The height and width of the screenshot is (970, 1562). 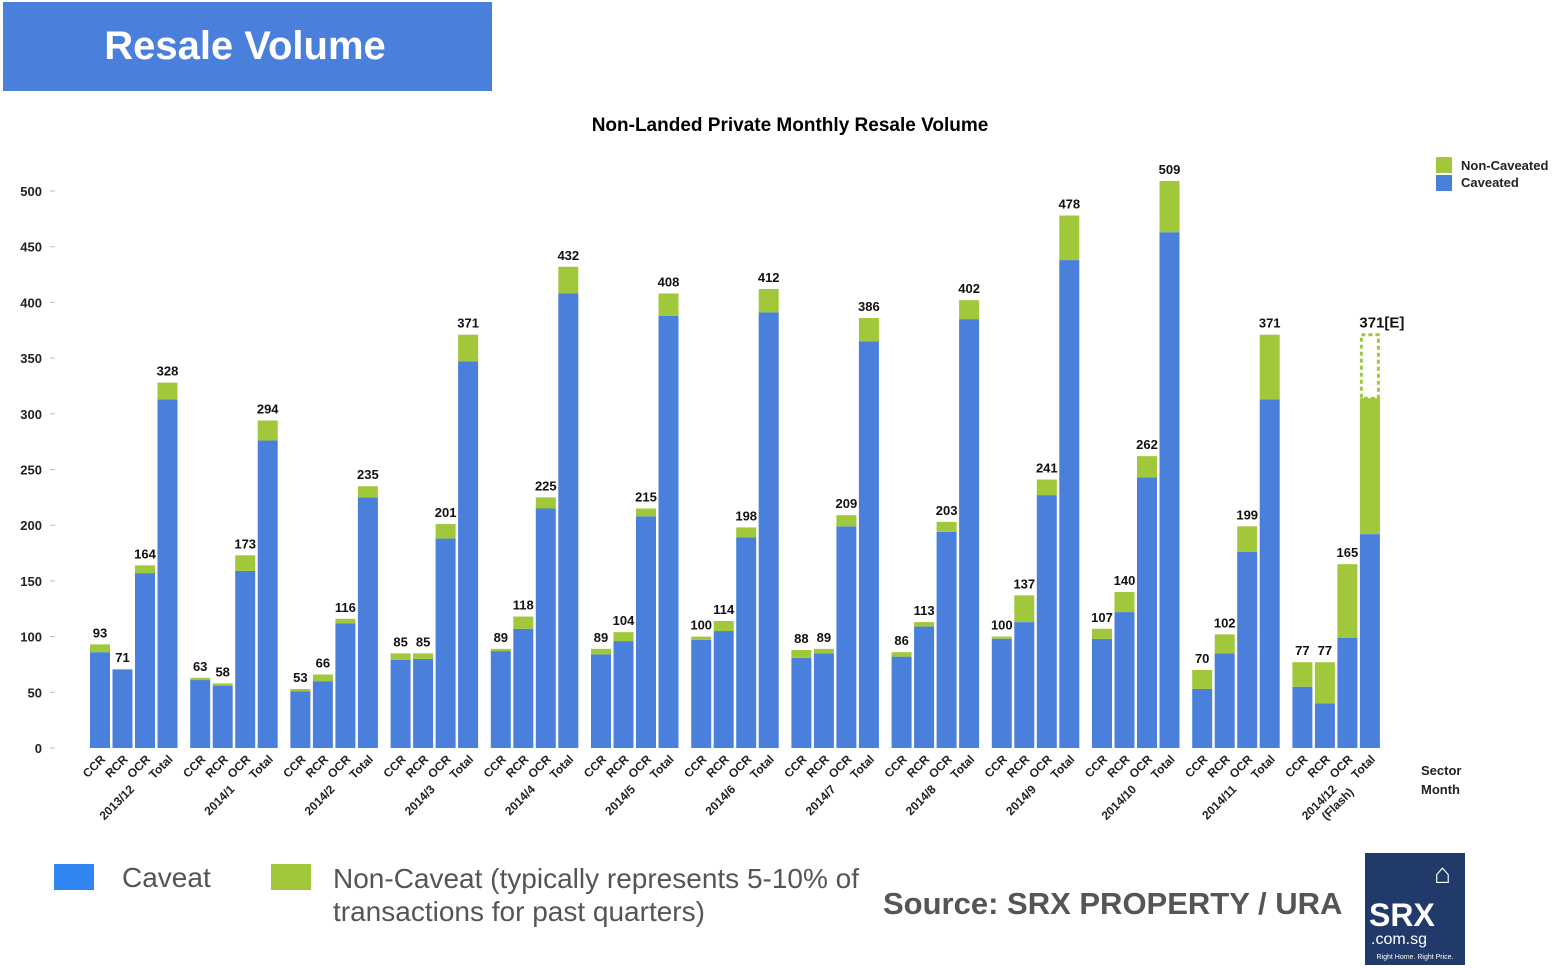 What do you see at coordinates (219, 800) in the screenshot?
I see `x-tick-month: 2014/1` at bounding box center [219, 800].